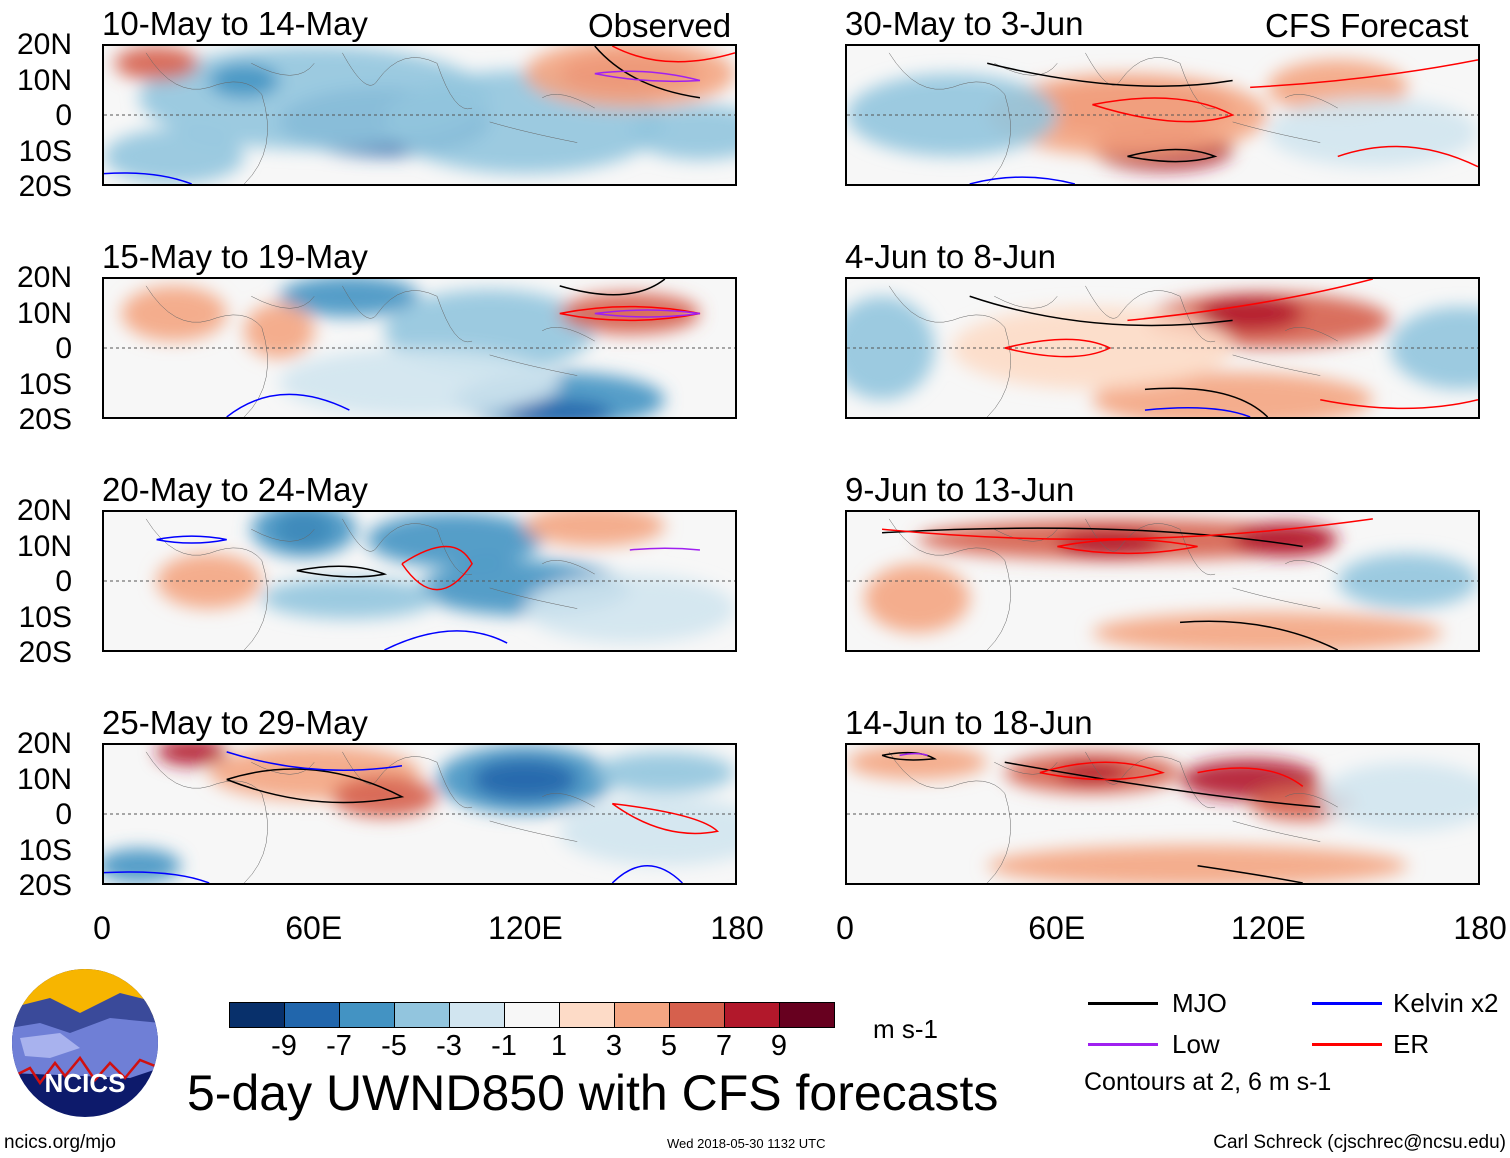 This screenshot has height=1158, width=1510. What do you see at coordinates (1196, 1044) in the screenshot?
I see `legend-low: Low` at bounding box center [1196, 1044].